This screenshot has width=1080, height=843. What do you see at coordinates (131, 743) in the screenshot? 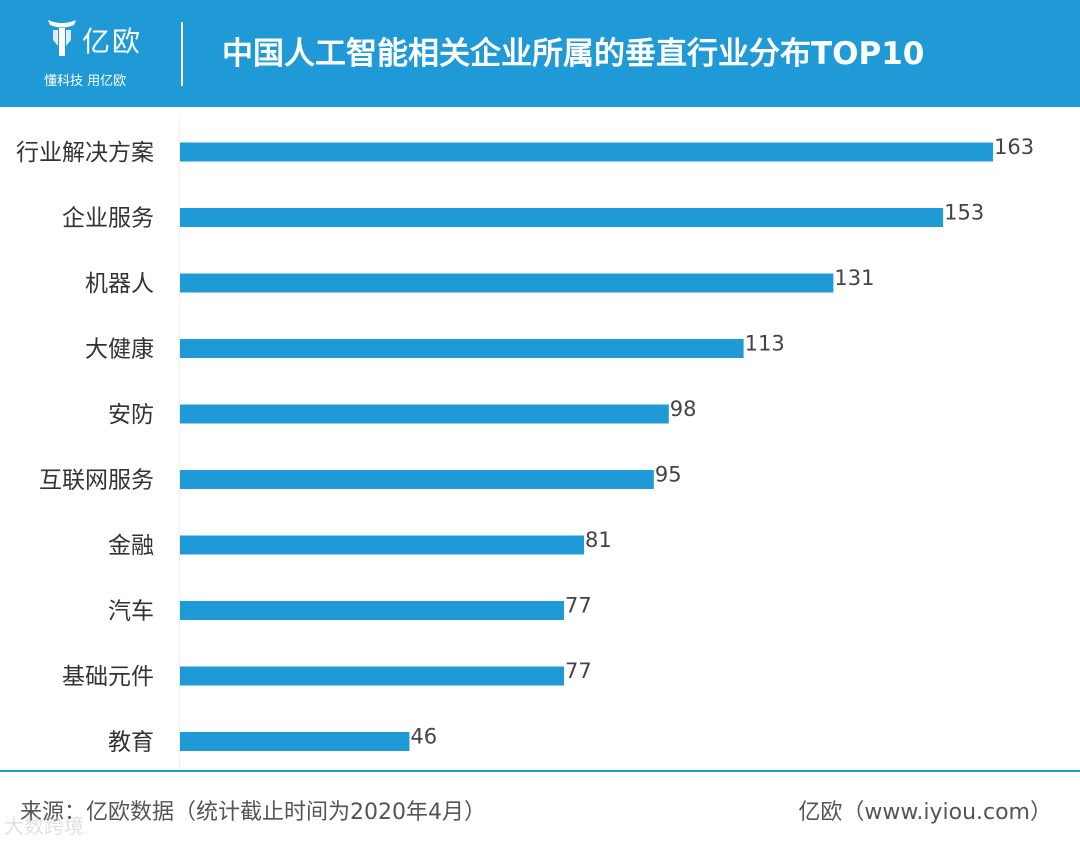
I see `category-label-9: 教育` at bounding box center [131, 743].